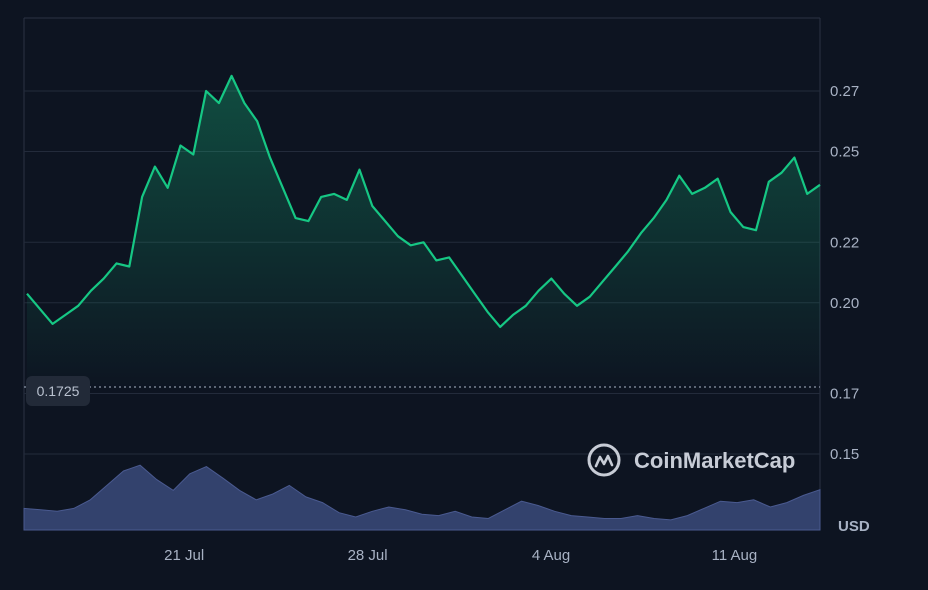 The image size is (928, 590). What do you see at coordinates (460, 555) in the screenshot?
I see `x-axis: 21 Jul 28 Jul 4 Aug 11 Aug` at bounding box center [460, 555].